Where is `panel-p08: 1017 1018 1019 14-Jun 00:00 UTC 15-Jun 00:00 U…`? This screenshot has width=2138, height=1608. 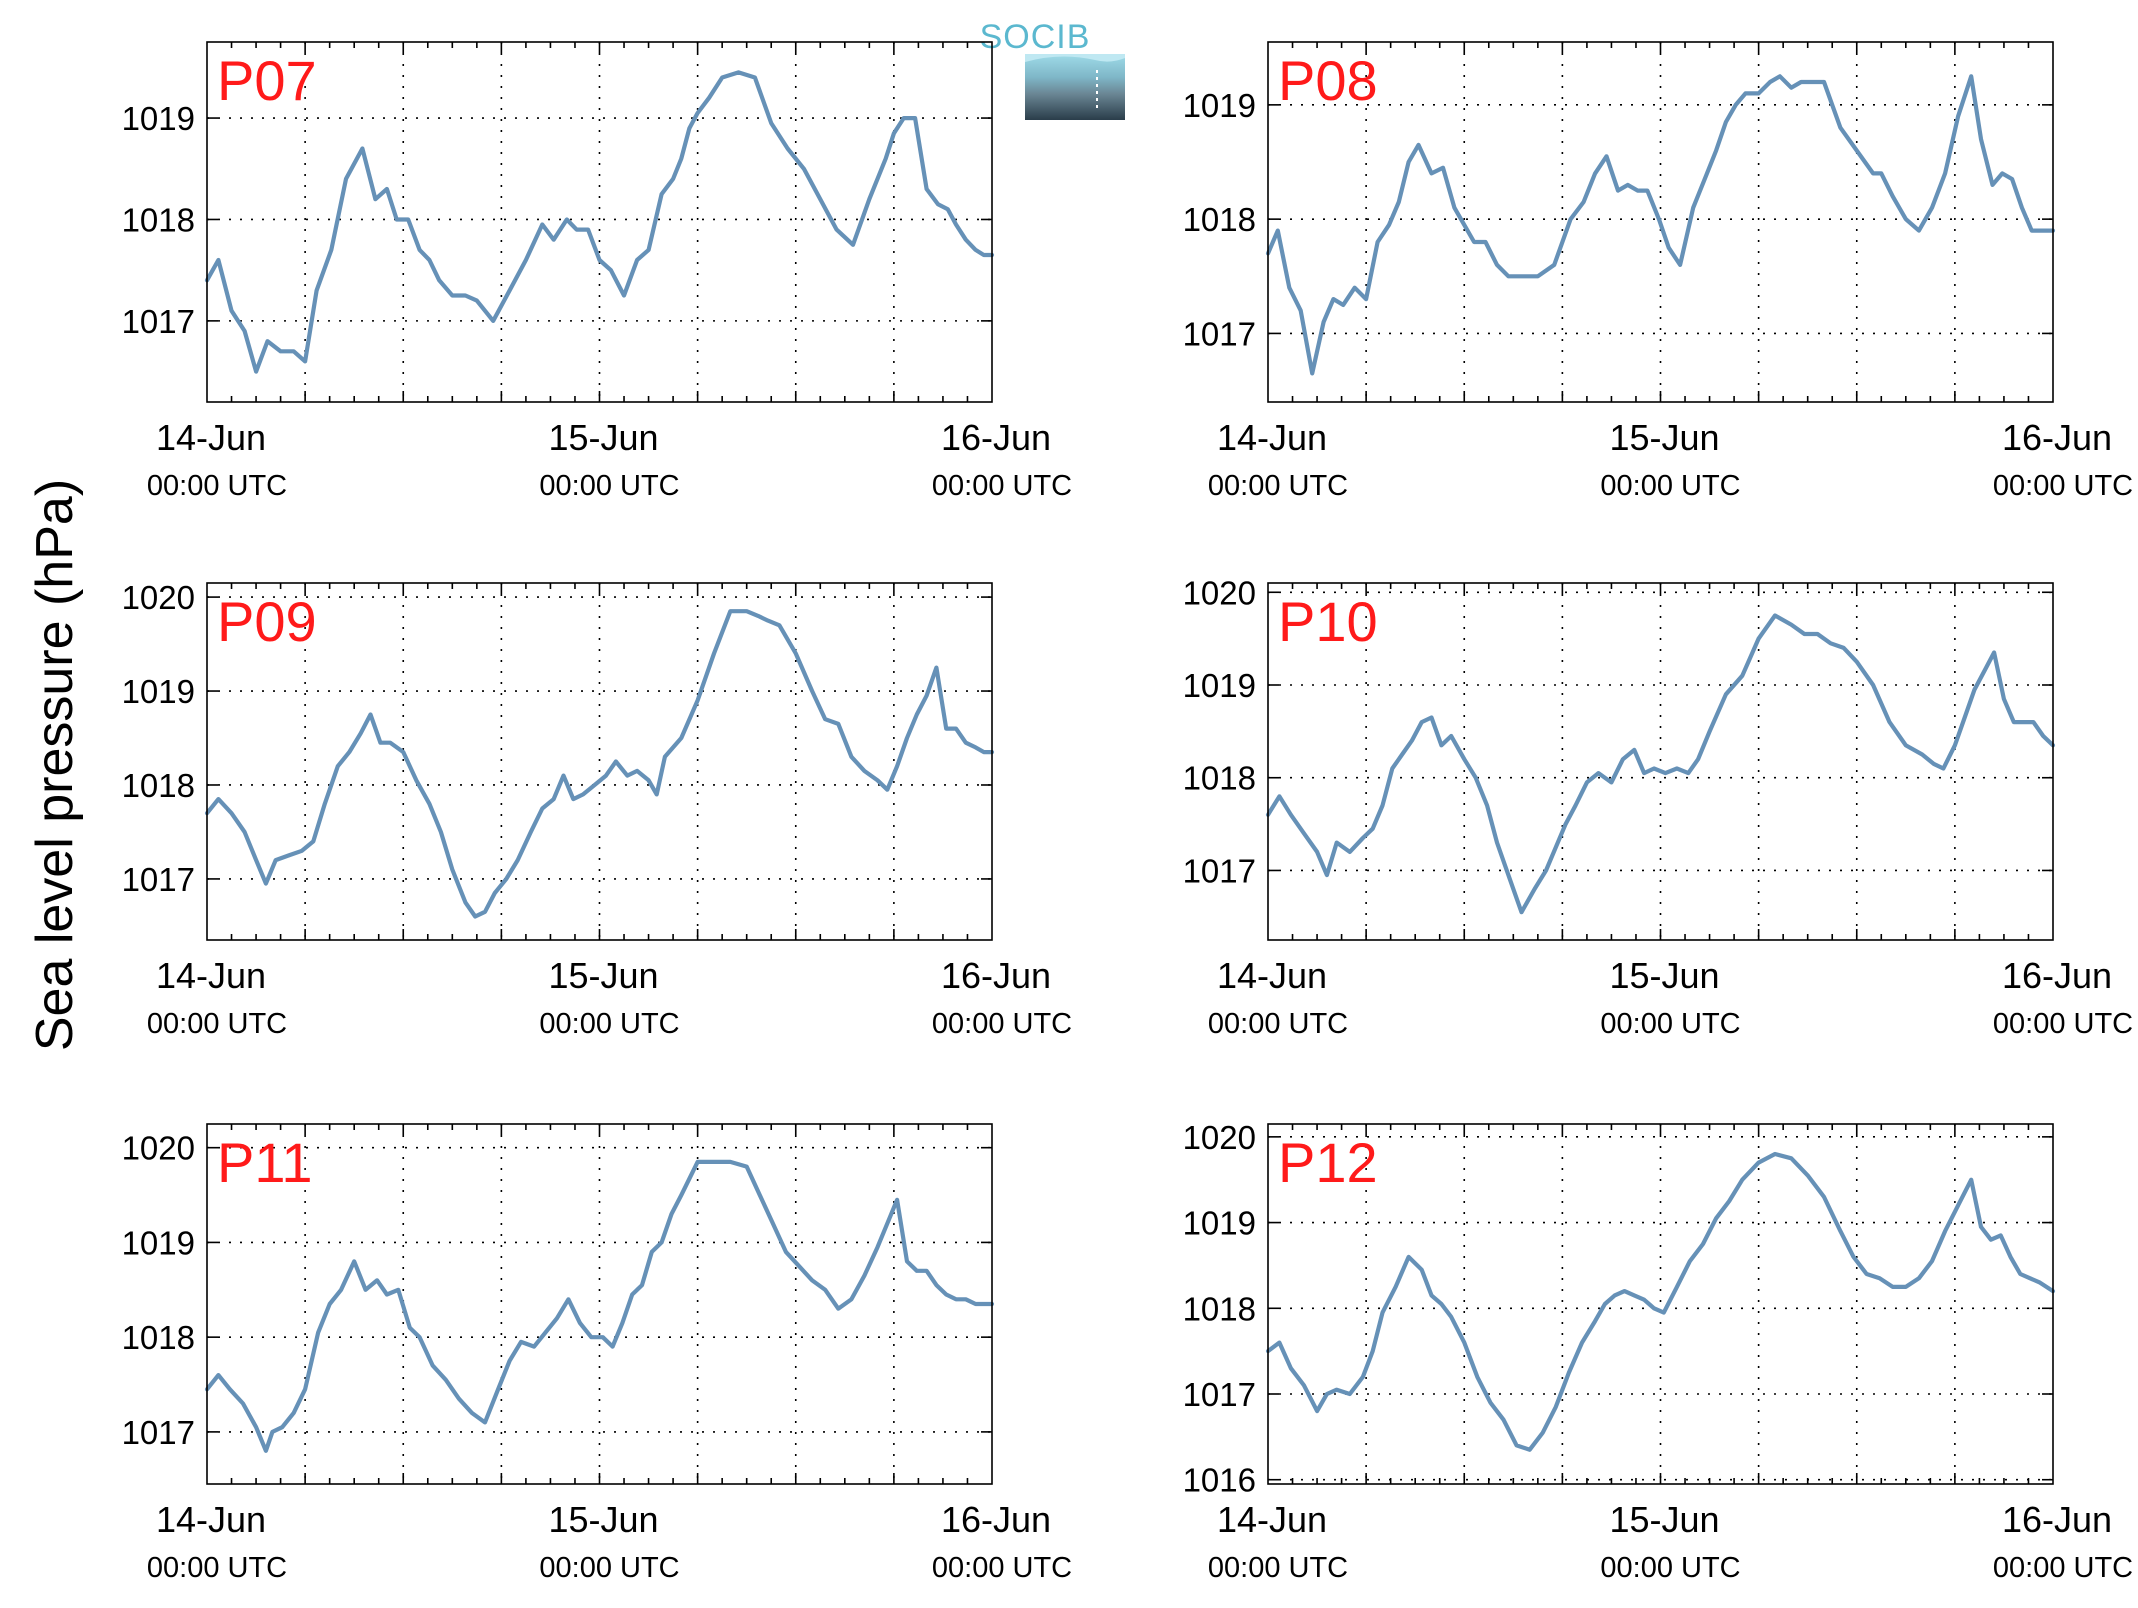 panel-p08: 1017 1018 1019 14-Jun 00:00 UTC 15-Jun 00:00 U… is located at coordinates (1658, 271).